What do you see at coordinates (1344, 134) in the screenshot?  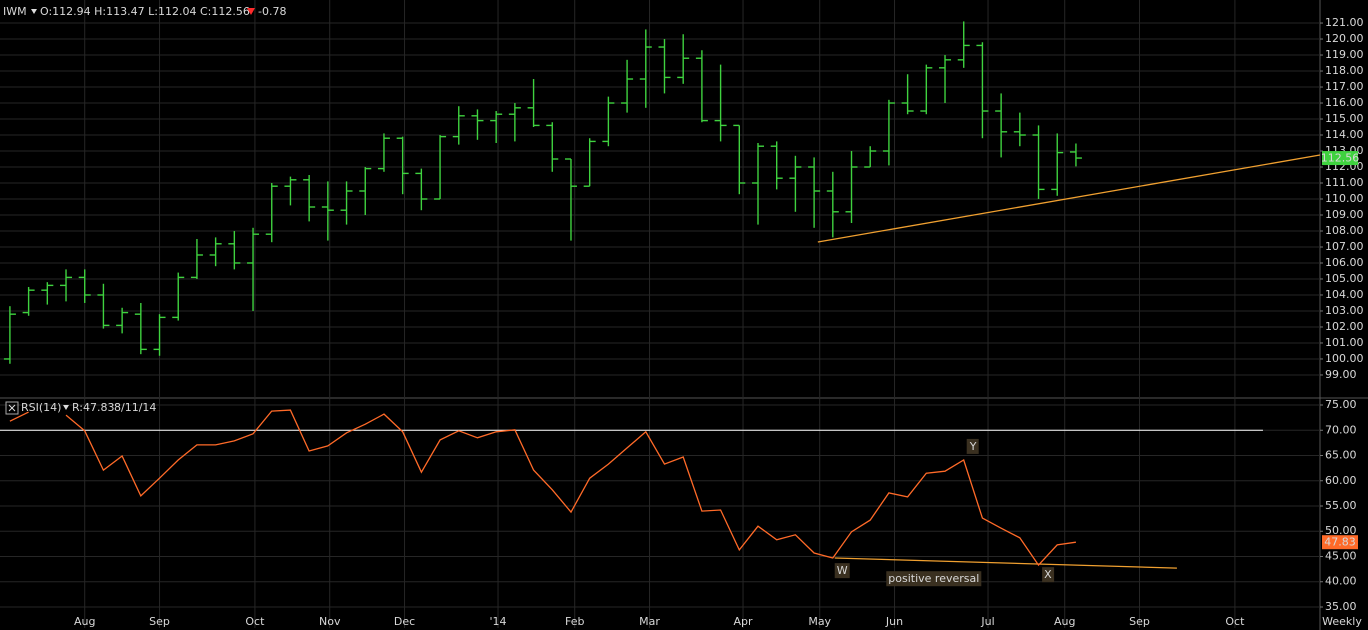 I see `y-tick-label: 114.00` at bounding box center [1344, 134].